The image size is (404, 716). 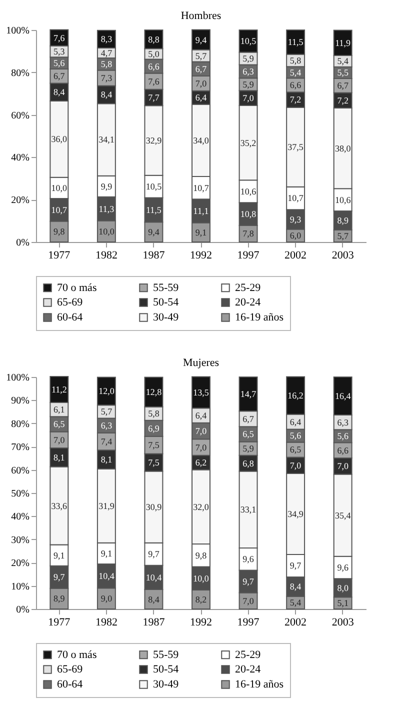 I want to click on x-tick-label: 1987, so click(x=154, y=256).